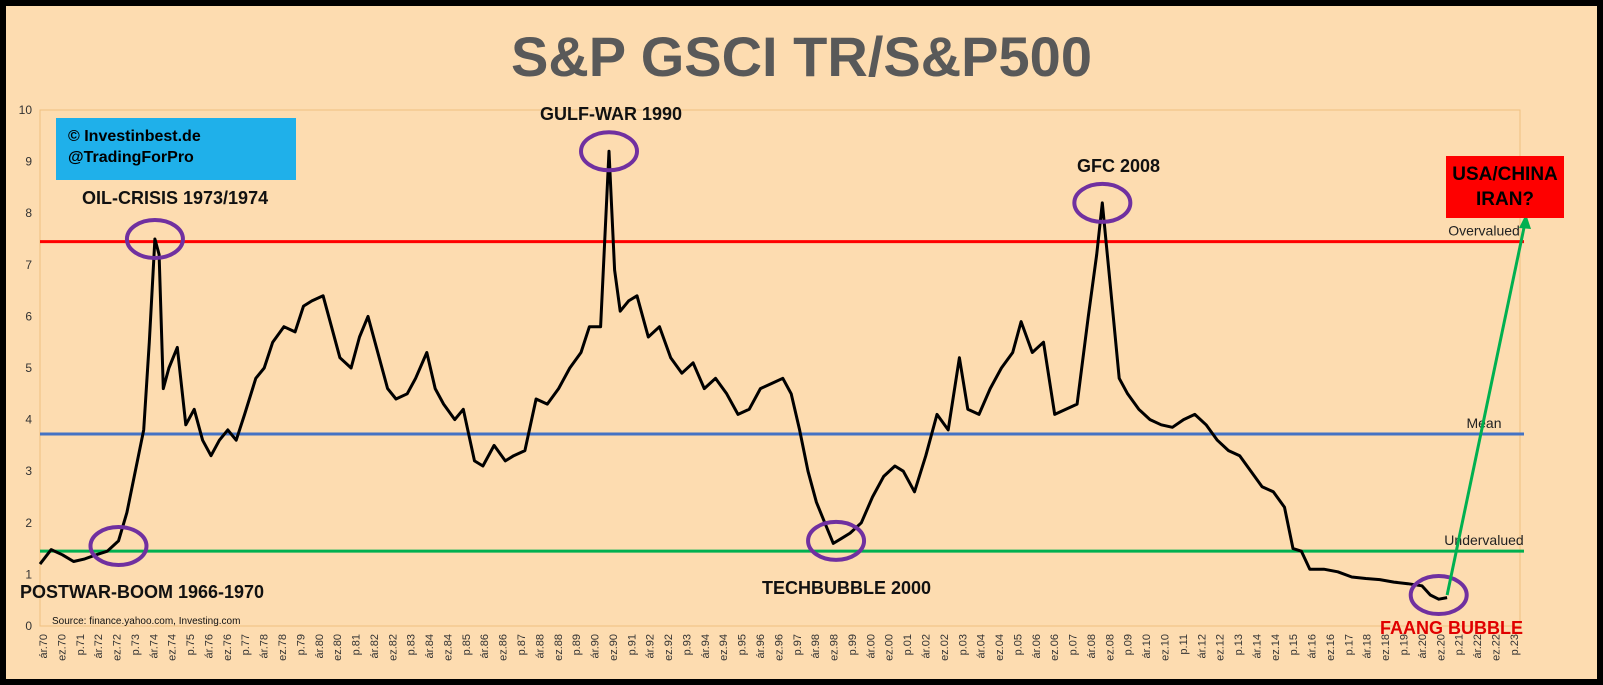  What do you see at coordinates (209, 646) in the screenshot?
I see `x-tick-label: ár.76` at bounding box center [209, 646].